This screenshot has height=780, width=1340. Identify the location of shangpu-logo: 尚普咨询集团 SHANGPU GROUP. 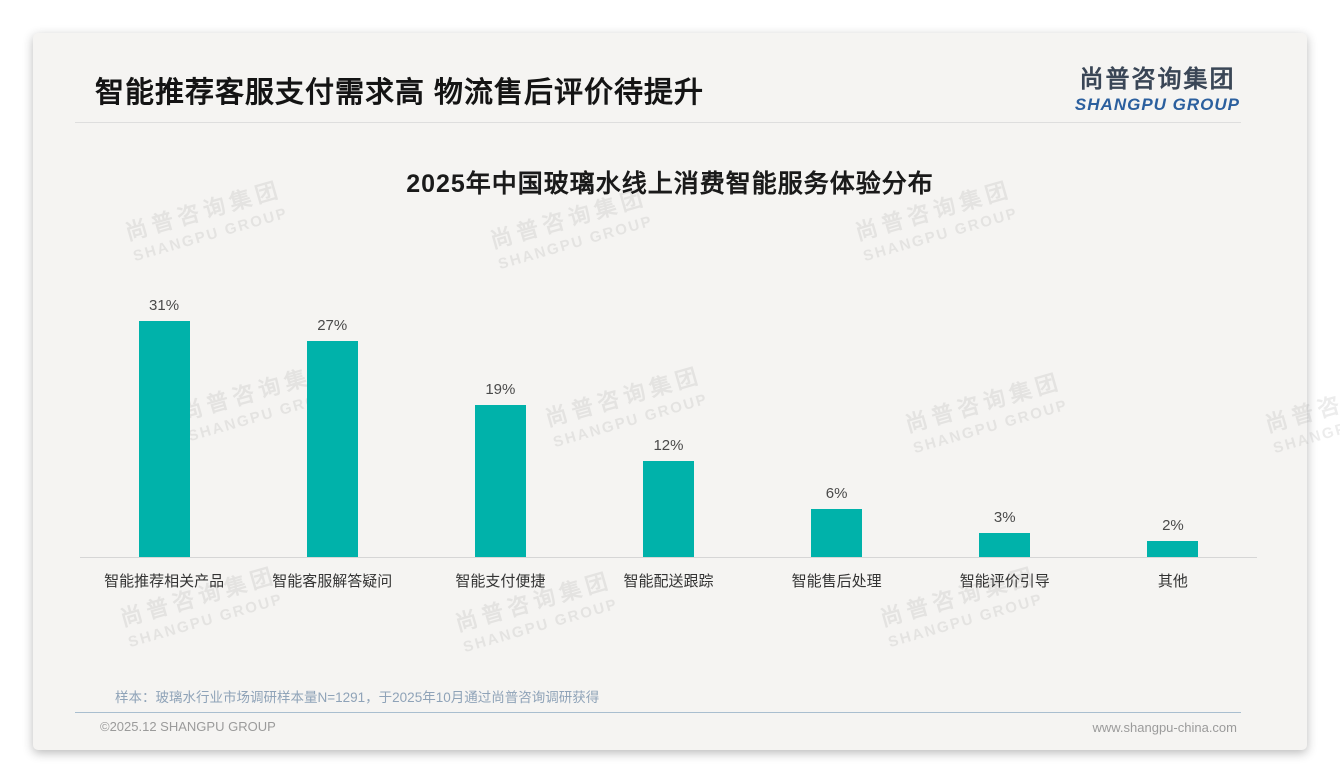
(1157, 87).